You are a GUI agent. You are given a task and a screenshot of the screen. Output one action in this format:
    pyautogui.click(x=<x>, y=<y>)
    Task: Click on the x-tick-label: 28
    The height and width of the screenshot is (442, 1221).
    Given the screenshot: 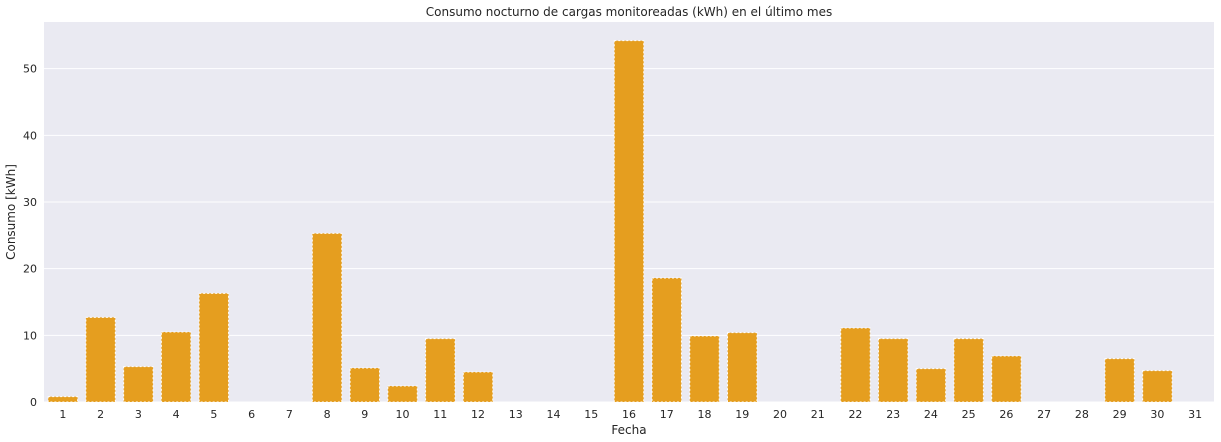 What is the action you would take?
    pyautogui.click(x=1082, y=414)
    